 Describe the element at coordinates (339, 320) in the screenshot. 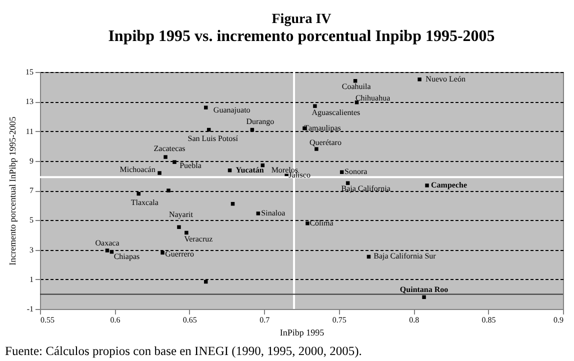

I see `x-tick-label: 0.75` at that location.